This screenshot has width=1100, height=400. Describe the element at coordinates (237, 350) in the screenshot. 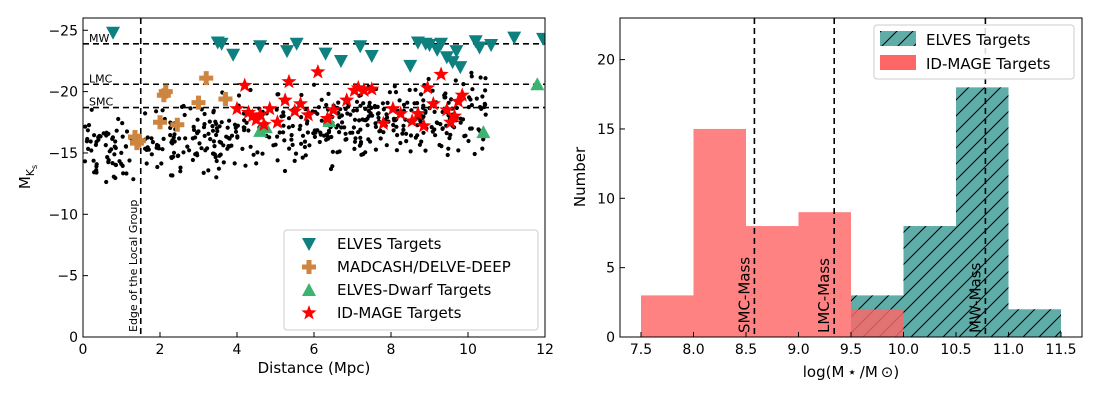

I see `x-tick-label: 4` at that location.